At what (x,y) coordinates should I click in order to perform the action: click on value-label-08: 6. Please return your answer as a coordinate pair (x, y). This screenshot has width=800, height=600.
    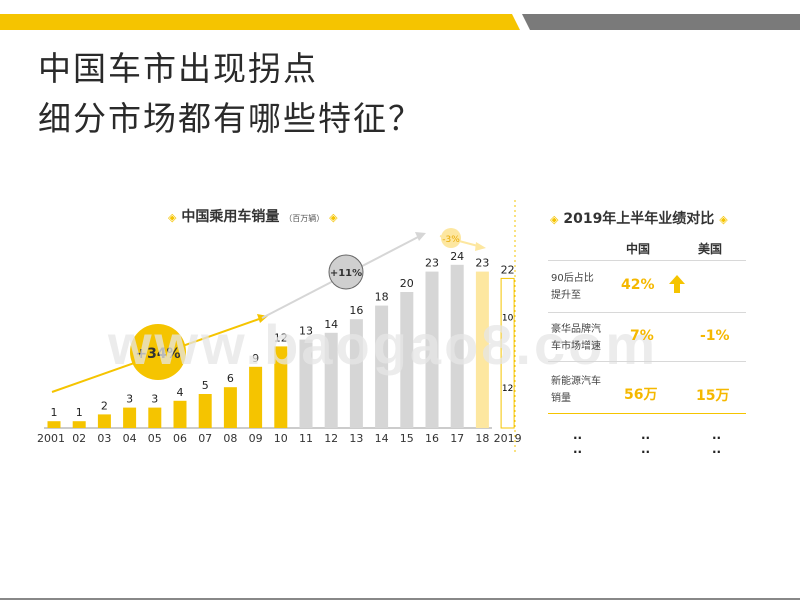
    Looking at the image, I should click on (230, 378).